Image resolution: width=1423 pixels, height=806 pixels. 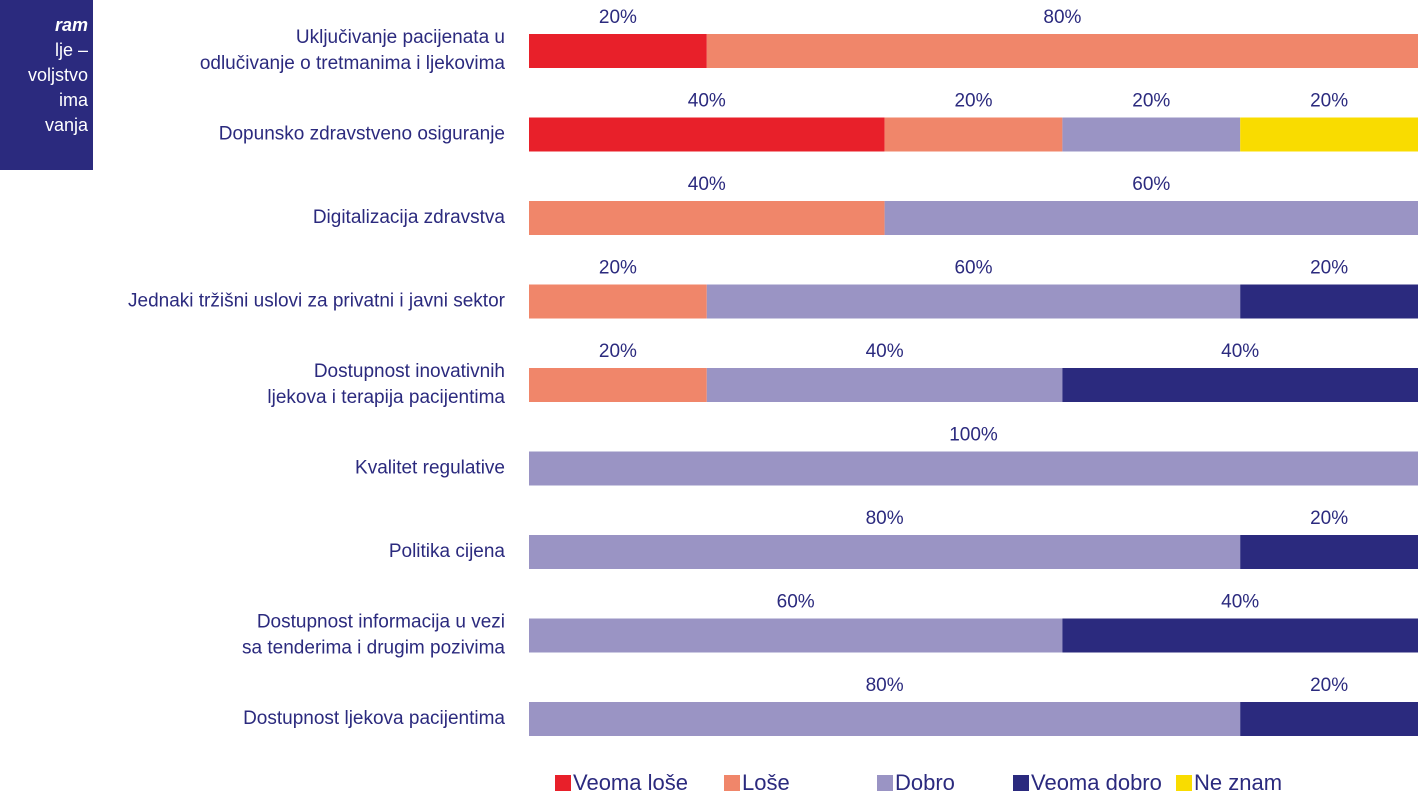 I want to click on side-box-line: voljstvo, so click(x=58, y=75).